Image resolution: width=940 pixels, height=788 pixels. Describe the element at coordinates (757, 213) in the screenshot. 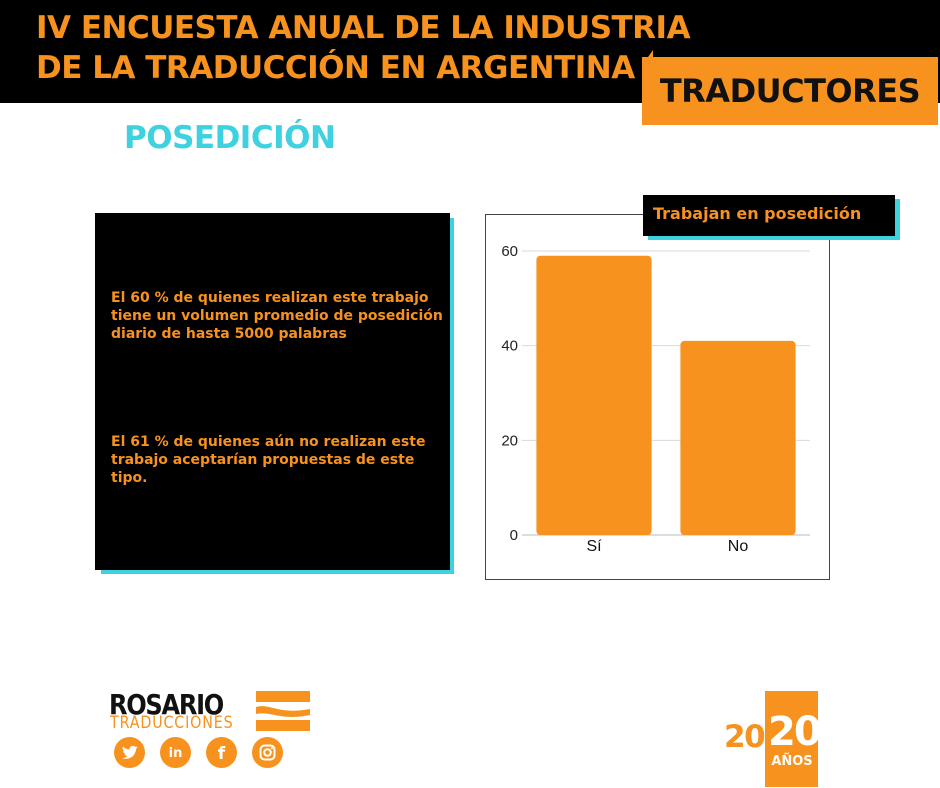

I see `chart-title: Trabajan en posedición` at that location.